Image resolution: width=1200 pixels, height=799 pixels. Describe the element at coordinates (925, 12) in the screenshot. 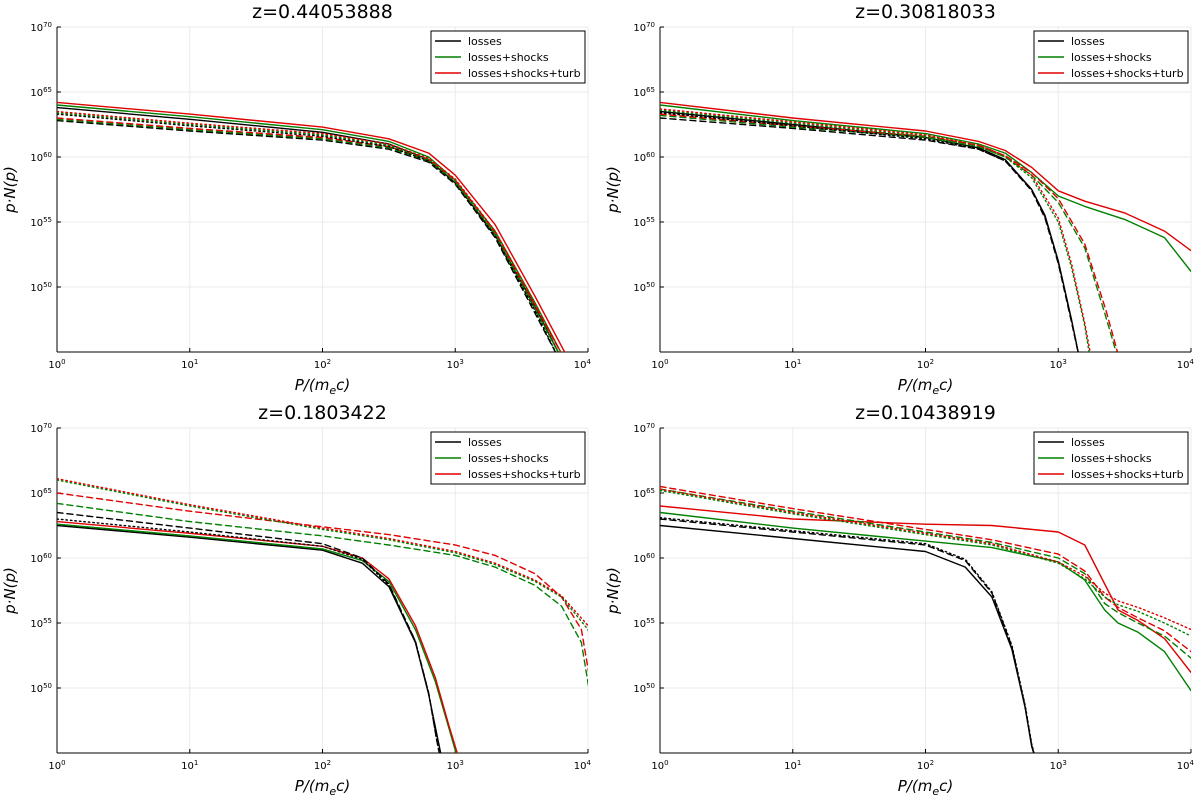

I see `chart-title: z=0.30818033` at that location.